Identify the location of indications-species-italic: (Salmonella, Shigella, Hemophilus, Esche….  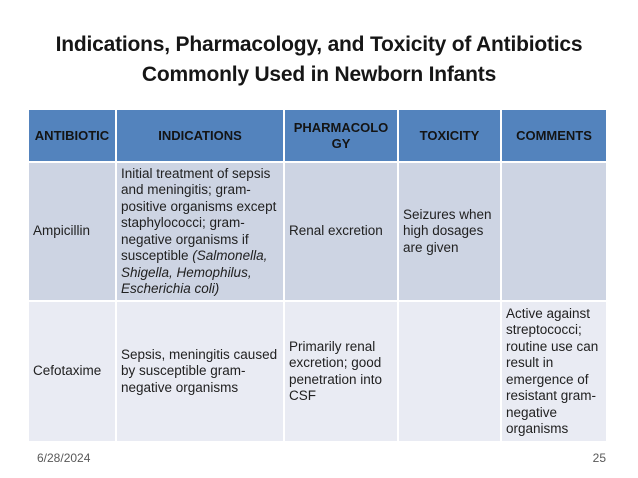
(194, 272).